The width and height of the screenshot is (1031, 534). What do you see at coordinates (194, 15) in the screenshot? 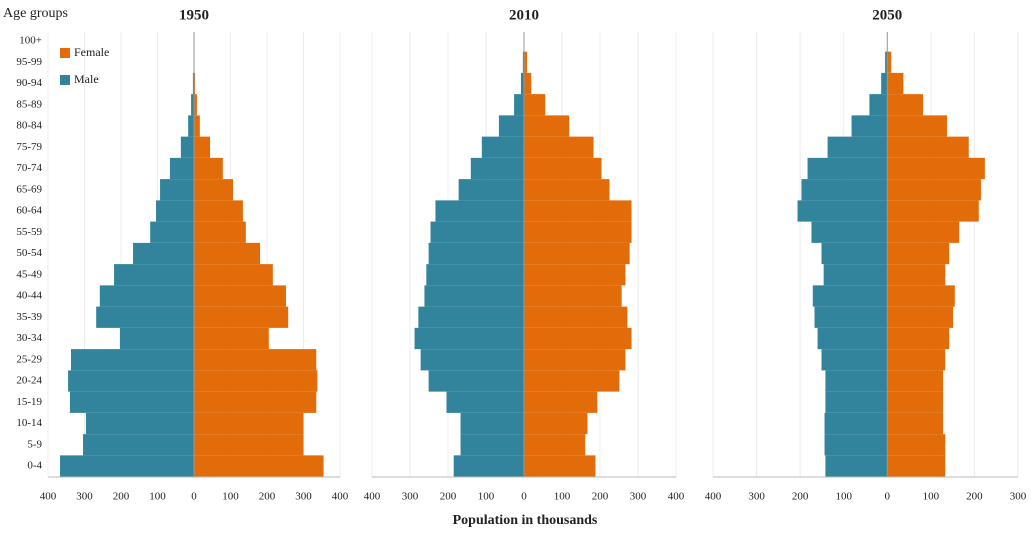
I see `chart-title: 1950` at bounding box center [194, 15].